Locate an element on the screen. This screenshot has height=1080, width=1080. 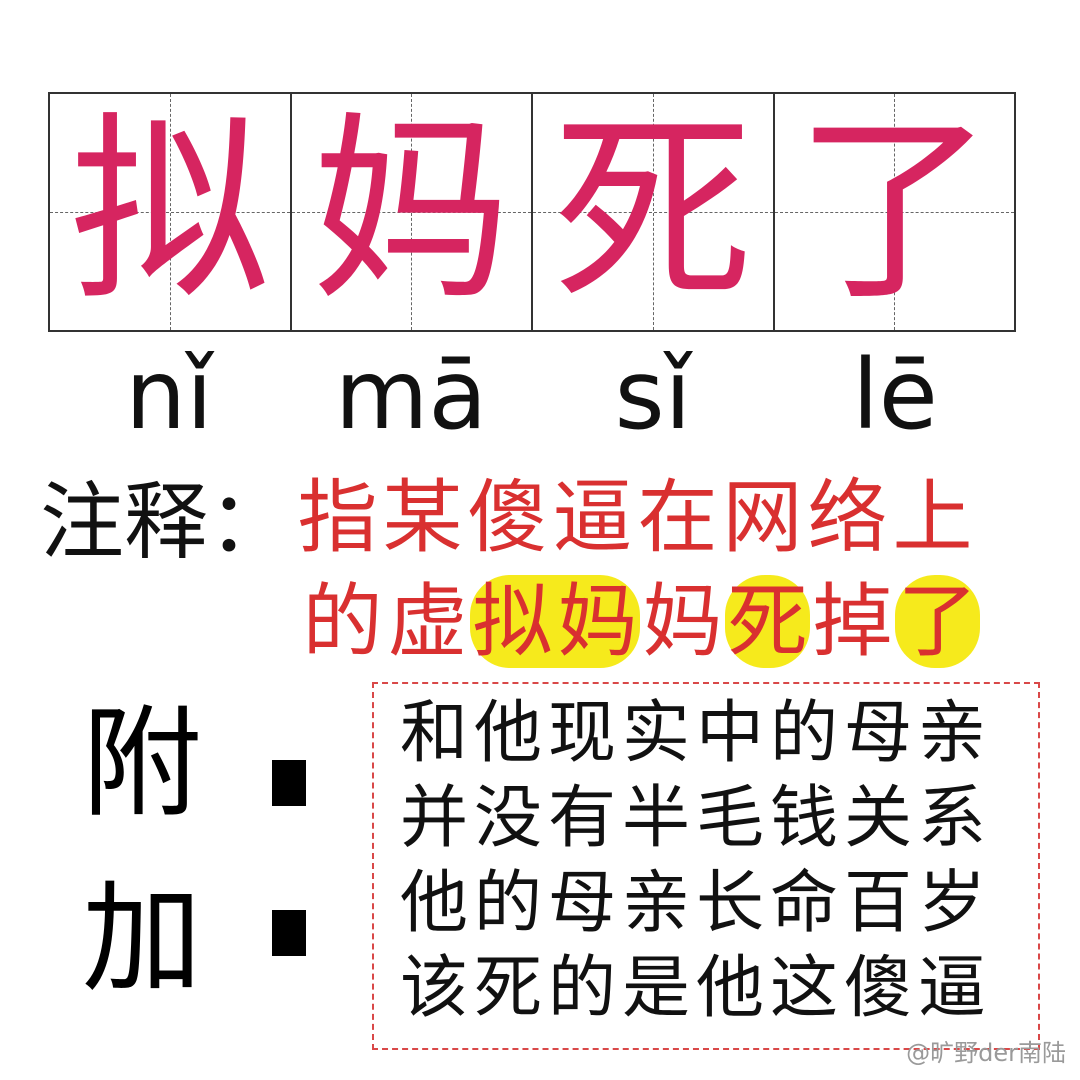
annotation-char: 指 is located at coordinates (337, 517).